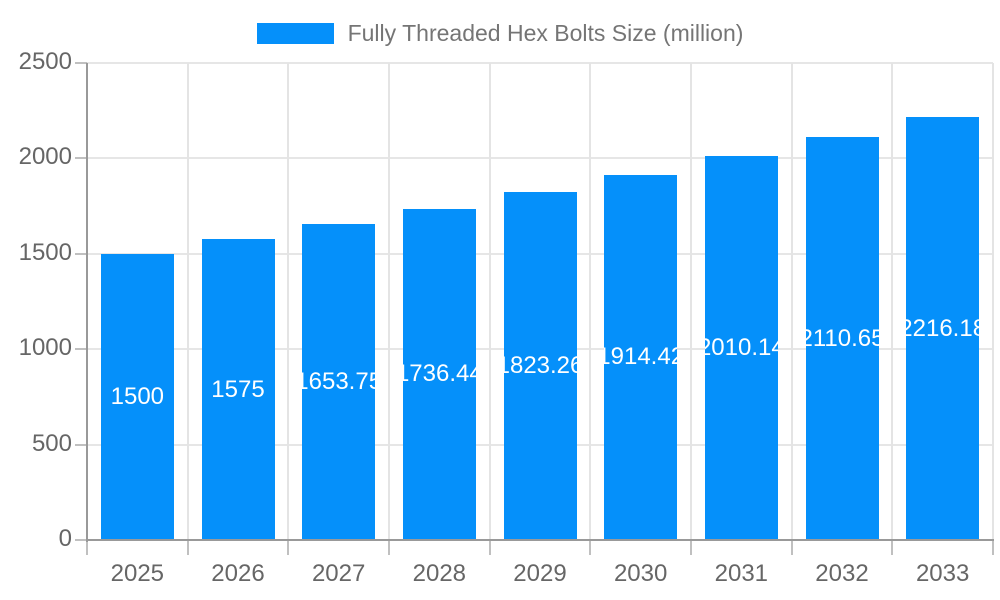  What do you see at coordinates (87, 302) in the screenshot?
I see `y-axis-line` at bounding box center [87, 302].